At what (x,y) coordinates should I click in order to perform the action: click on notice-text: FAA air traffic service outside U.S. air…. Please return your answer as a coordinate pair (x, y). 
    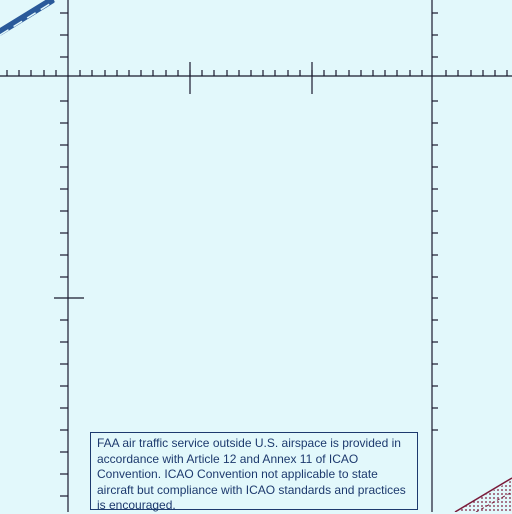
    Looking at the image, I should click on (251, 474).